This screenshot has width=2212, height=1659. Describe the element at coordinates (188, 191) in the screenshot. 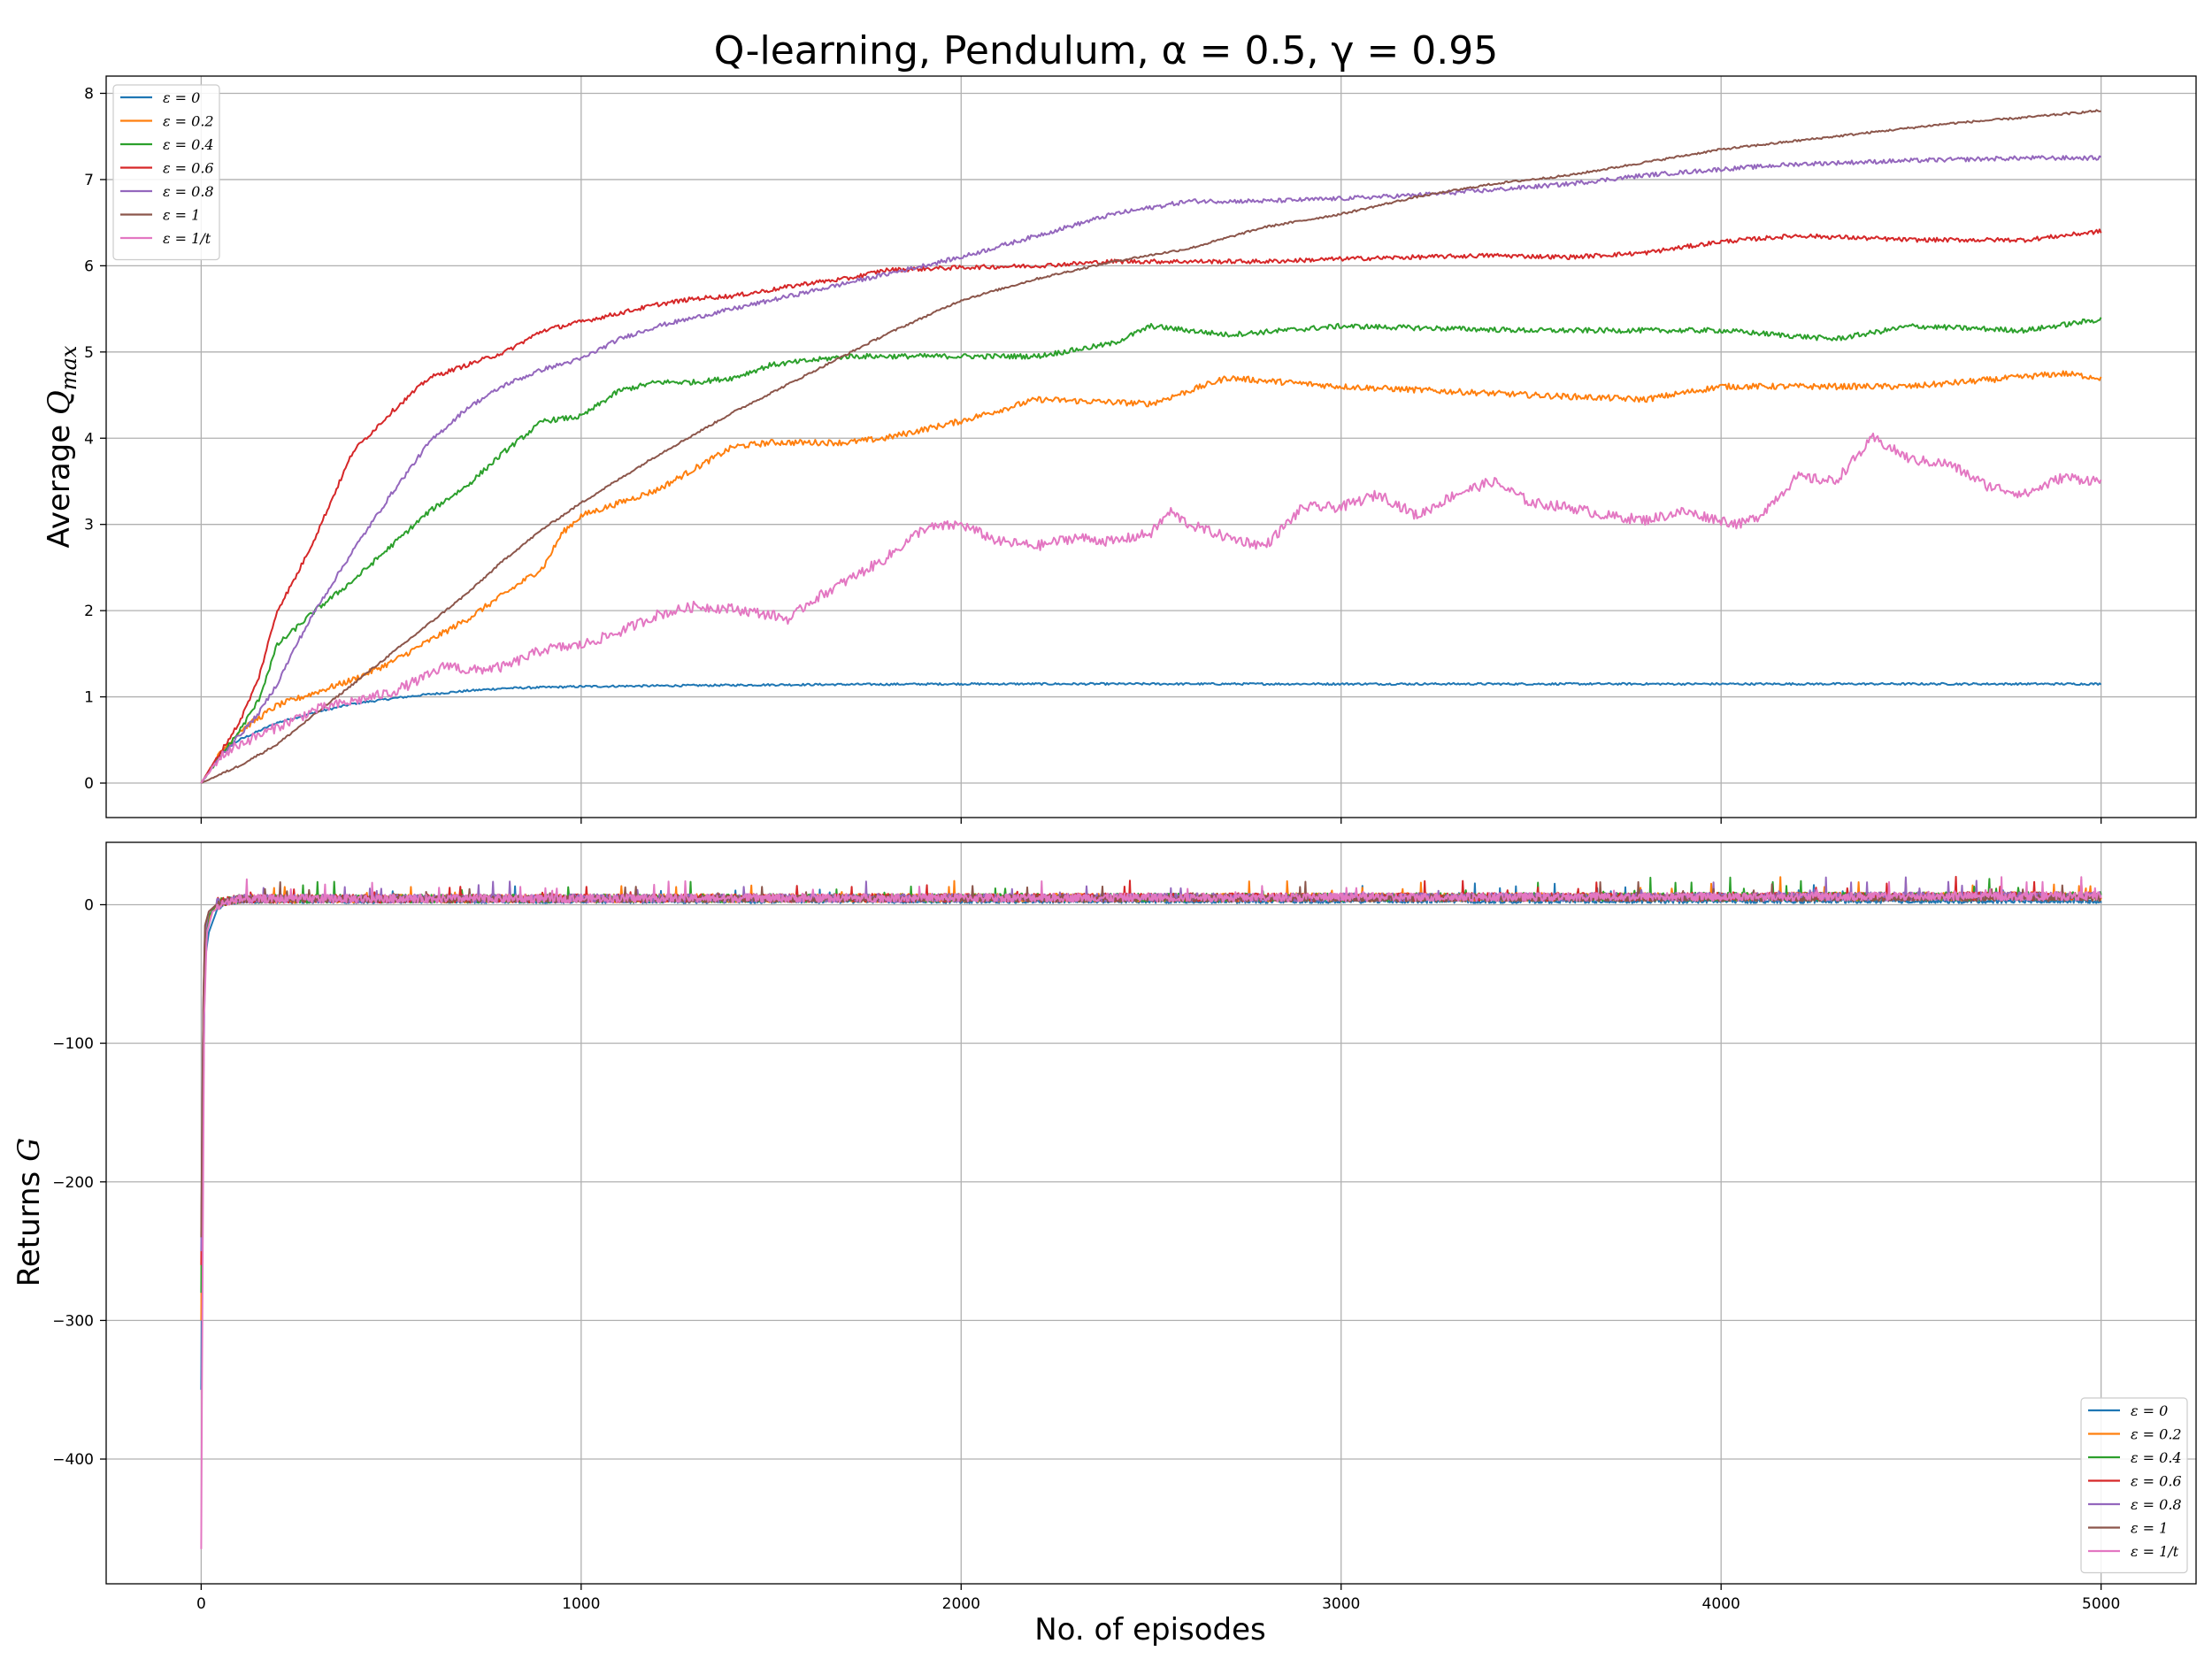

I see `top-legend-label-4: ε = 0.8` at that location.